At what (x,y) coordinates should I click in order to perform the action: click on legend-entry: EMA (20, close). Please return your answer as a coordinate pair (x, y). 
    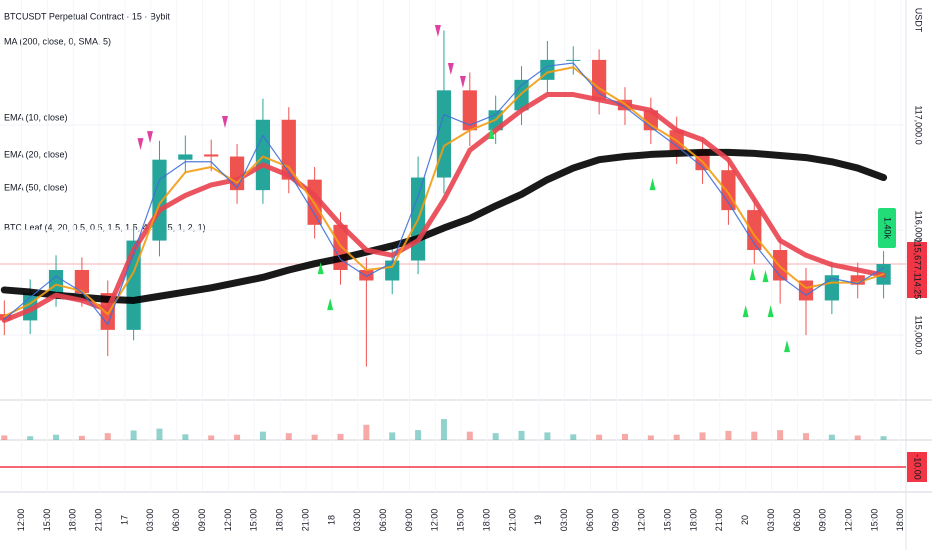
    Looking at the image, I should click on (36, 154).